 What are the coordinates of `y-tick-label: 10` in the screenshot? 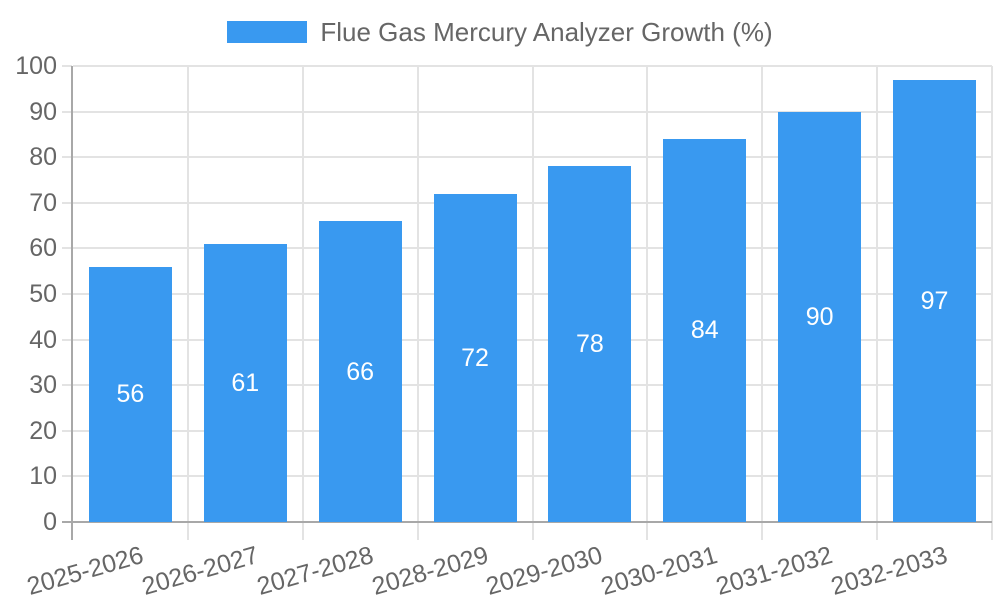 It's located at (43, 476).